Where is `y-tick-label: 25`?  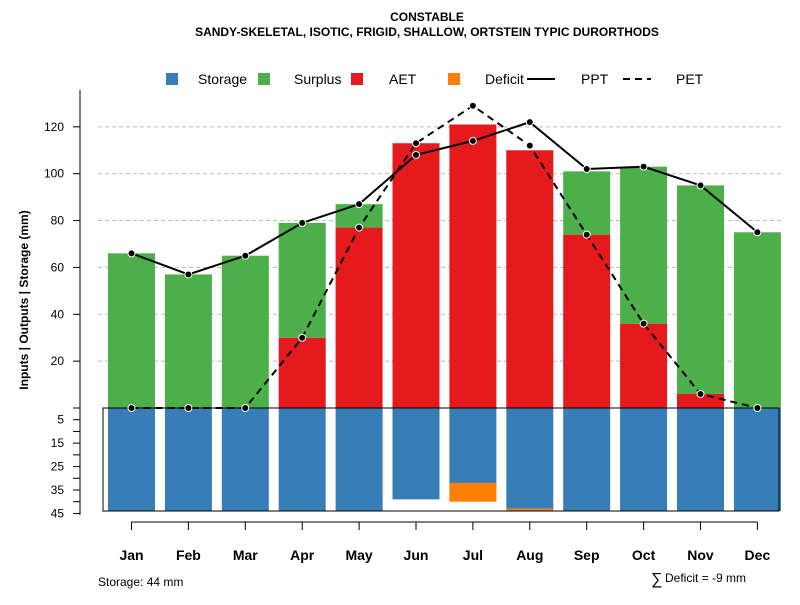 y-tick-label: 25 is located at coordinates (58, 467).